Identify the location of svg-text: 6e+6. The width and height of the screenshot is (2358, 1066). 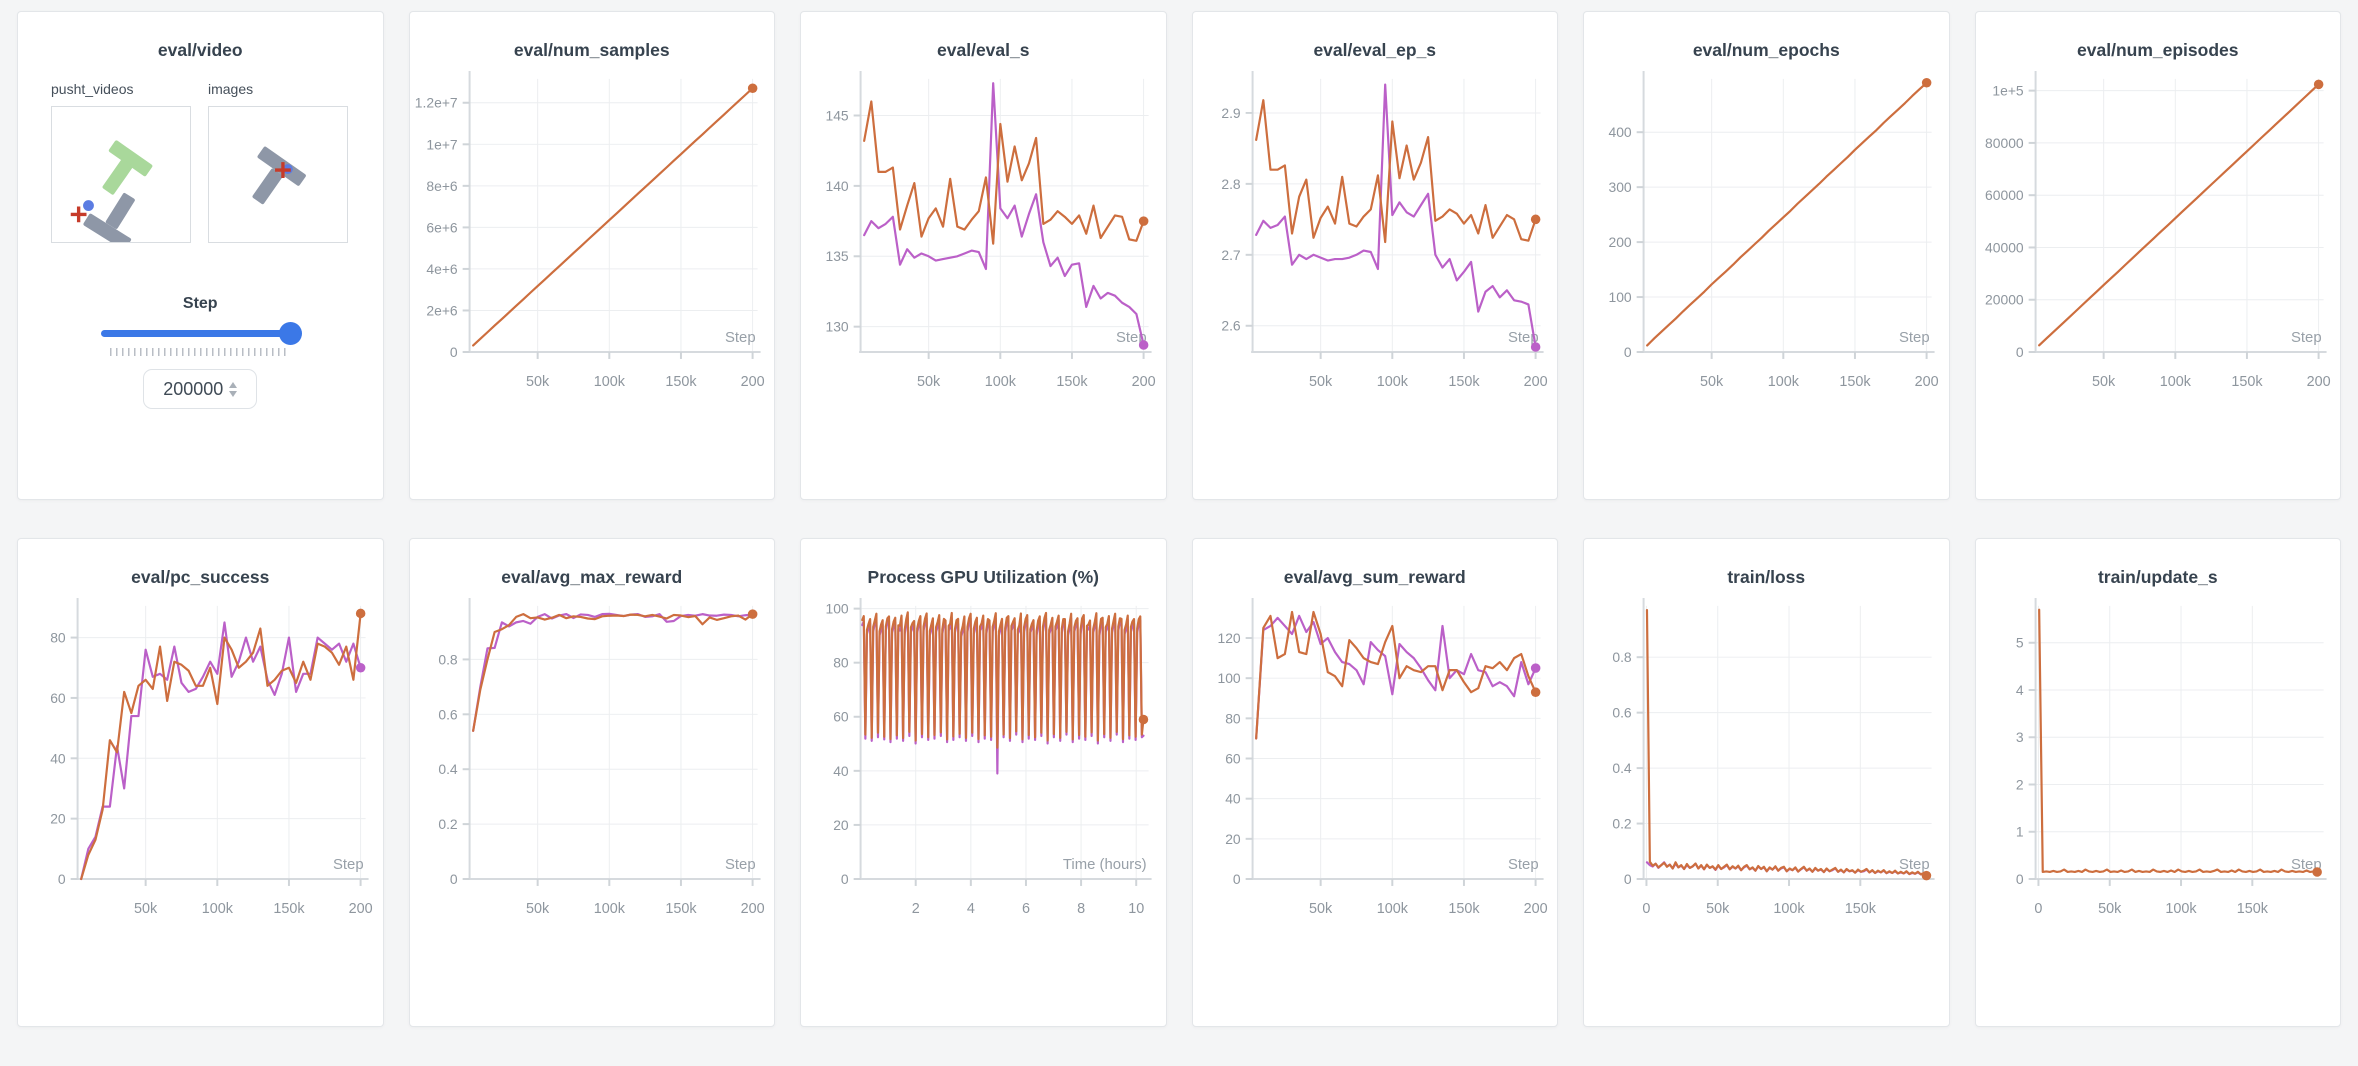
(442, 227).